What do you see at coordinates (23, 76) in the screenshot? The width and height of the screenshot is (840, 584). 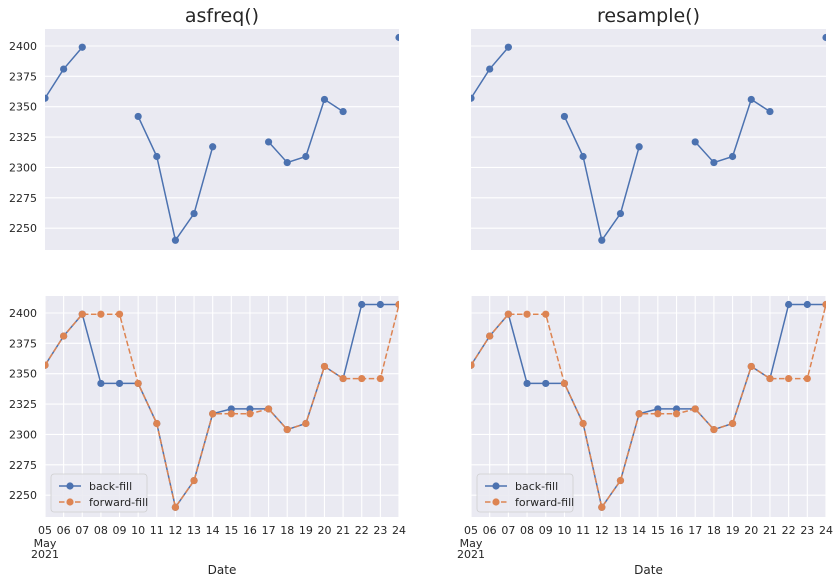 I see `y-tick-label: 2375` at bounding box center [23, 76].